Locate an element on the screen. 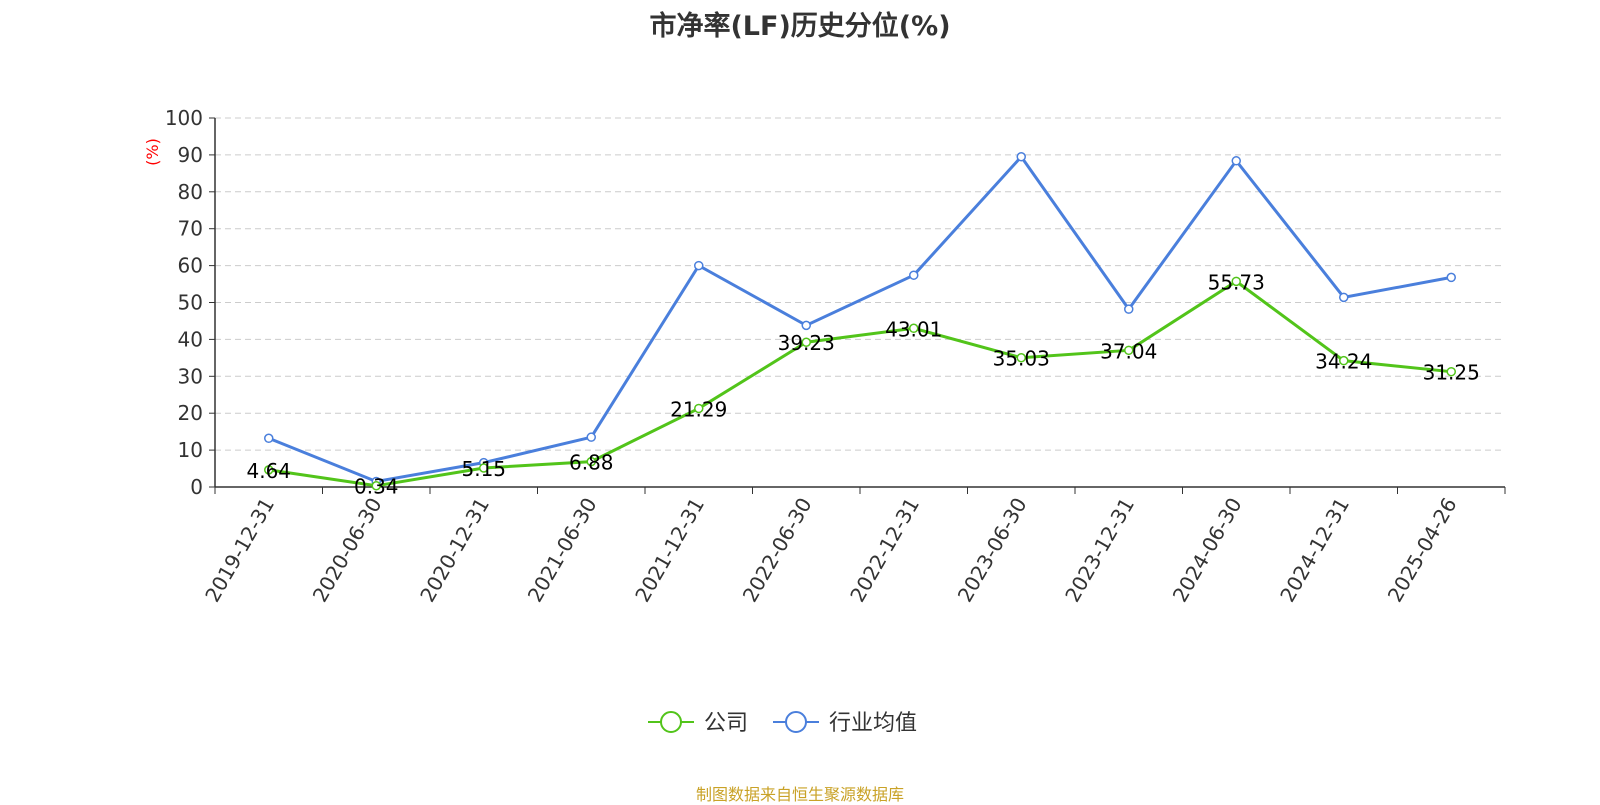 The image size is (1600, 805). y-tick-label: 50 is located at coordinates (190, 303).